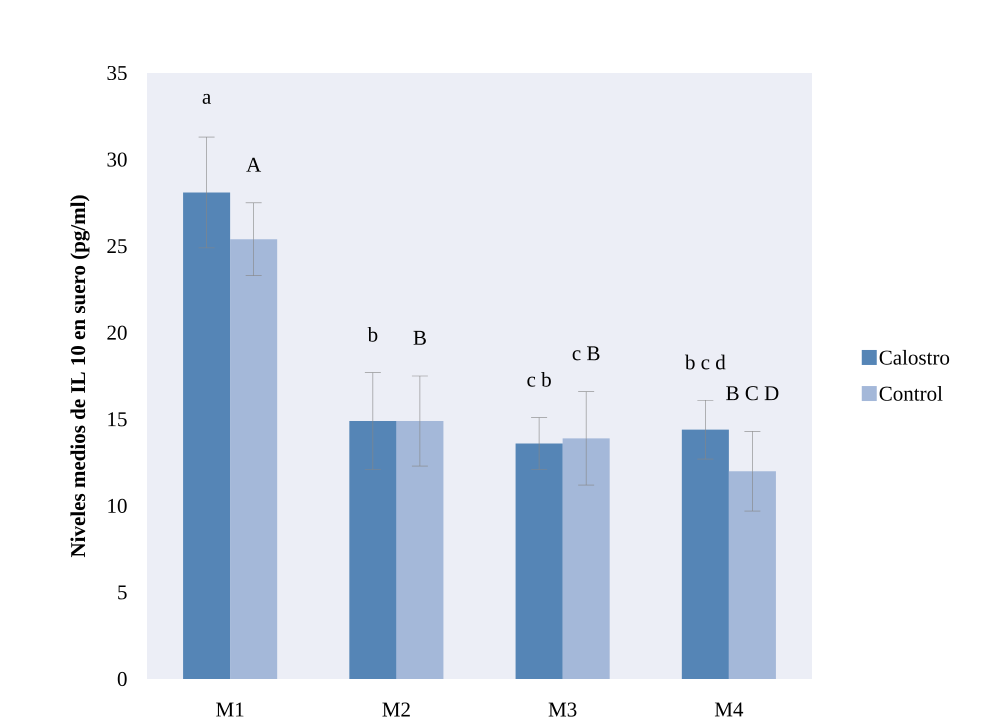 This screenshot has height=724, width=982. What do you see at coordinates (420, 337) in the screenshot?
I see `annotation: B` at bounding box center [420, 337].